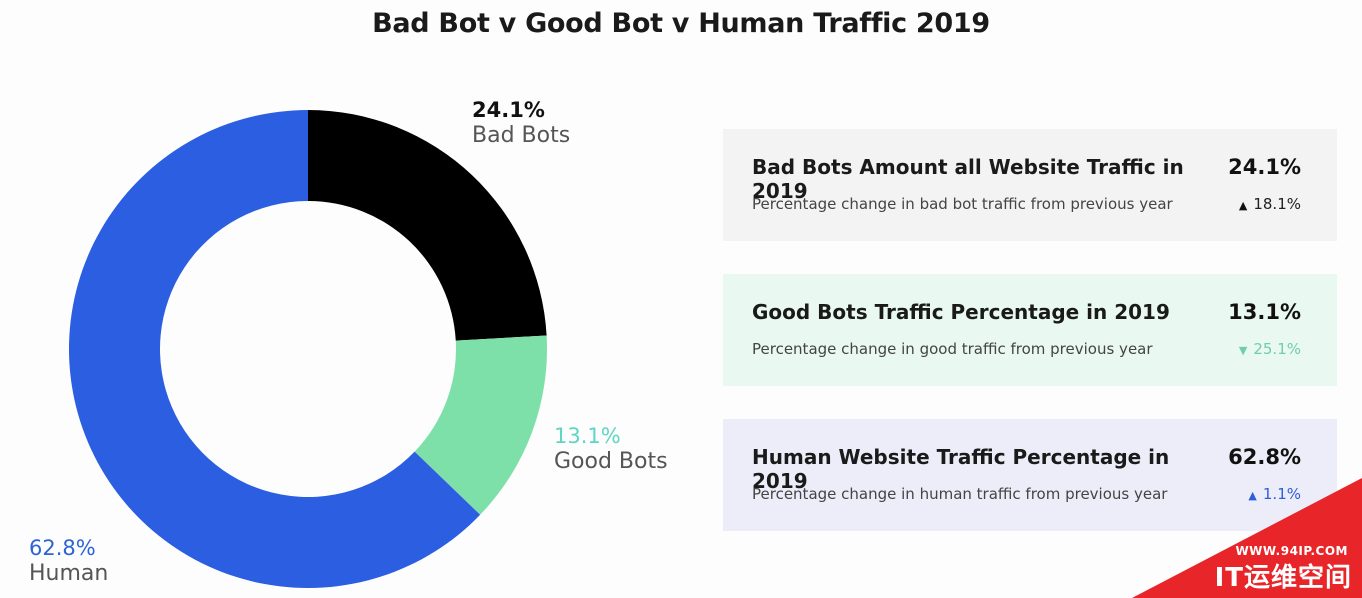 Image resolution: width=1362 pixels, height=598 pixels. Describe the element at coordinates (427, 225) in the screenshot. I see `donut-slice-bad-bots` at that location.